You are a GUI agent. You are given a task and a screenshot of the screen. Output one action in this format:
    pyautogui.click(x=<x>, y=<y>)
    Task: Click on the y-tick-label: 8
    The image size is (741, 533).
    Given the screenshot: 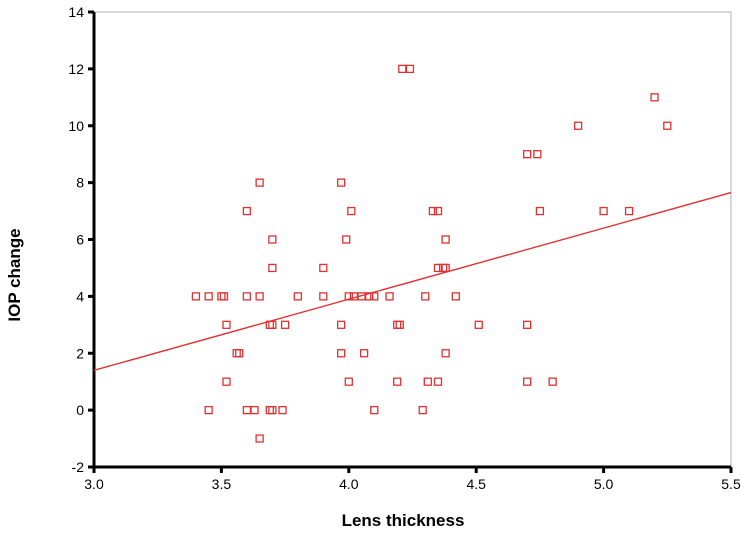 What is the action you would take?
    pyautogui.click(x=80, y=183)
    